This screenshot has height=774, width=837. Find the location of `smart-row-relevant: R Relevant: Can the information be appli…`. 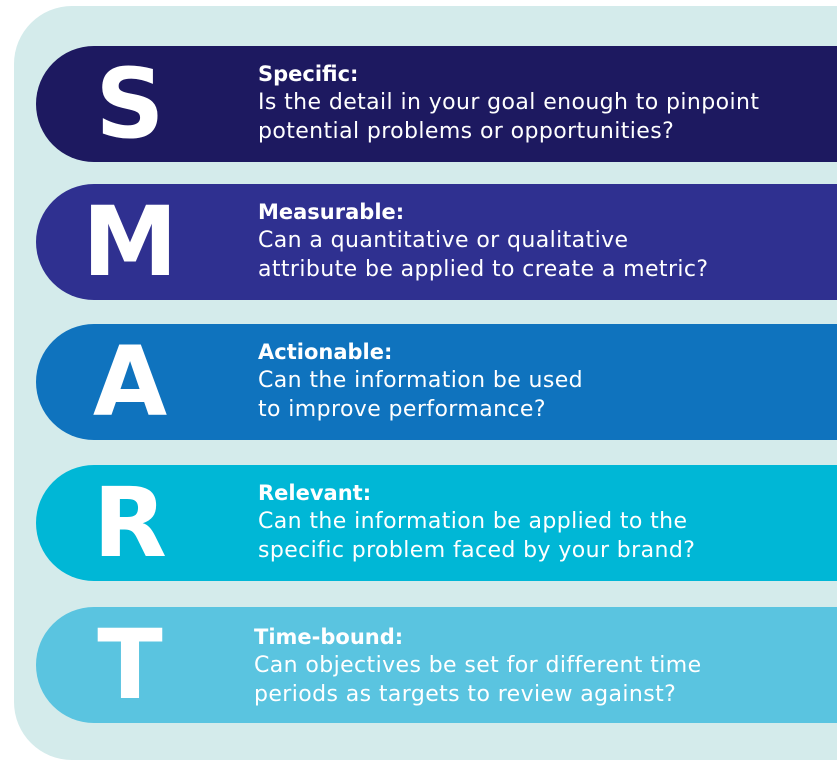

smart-row-relevant: R Relevant: Can the information be appli… is located at coordinates (436, 523).